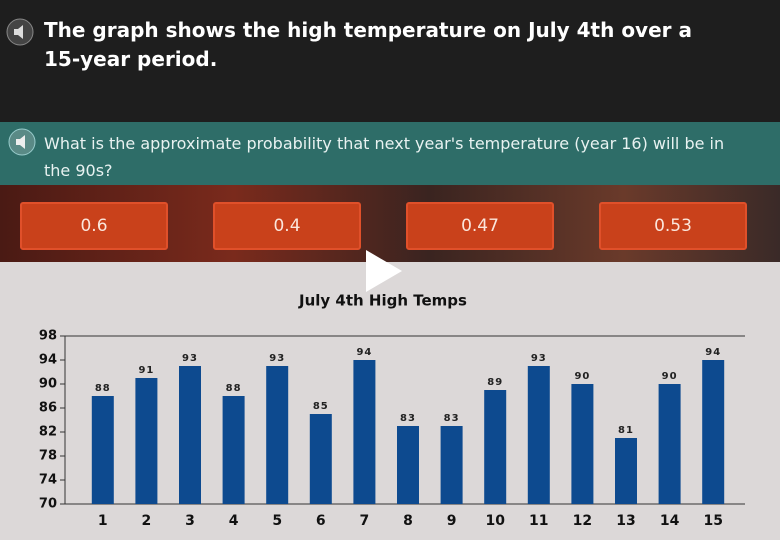 Image resolution: width=780 pixels, height=540 pixels. What do you see at coordinates (382, 301) in the screenshot?
I see `chart-title: July 4th High Temps` at bounding box center [382, 301].